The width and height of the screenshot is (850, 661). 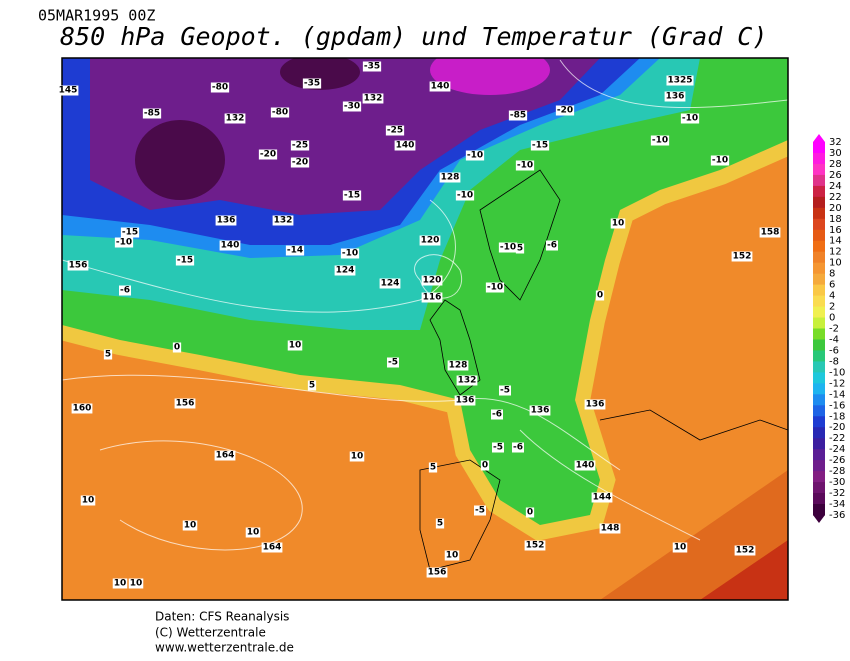 What do you see at coordinates (224, 648) in the screenshot?
I see `credit: www.wetterzentrale.de` at bounding box center [224, 648].